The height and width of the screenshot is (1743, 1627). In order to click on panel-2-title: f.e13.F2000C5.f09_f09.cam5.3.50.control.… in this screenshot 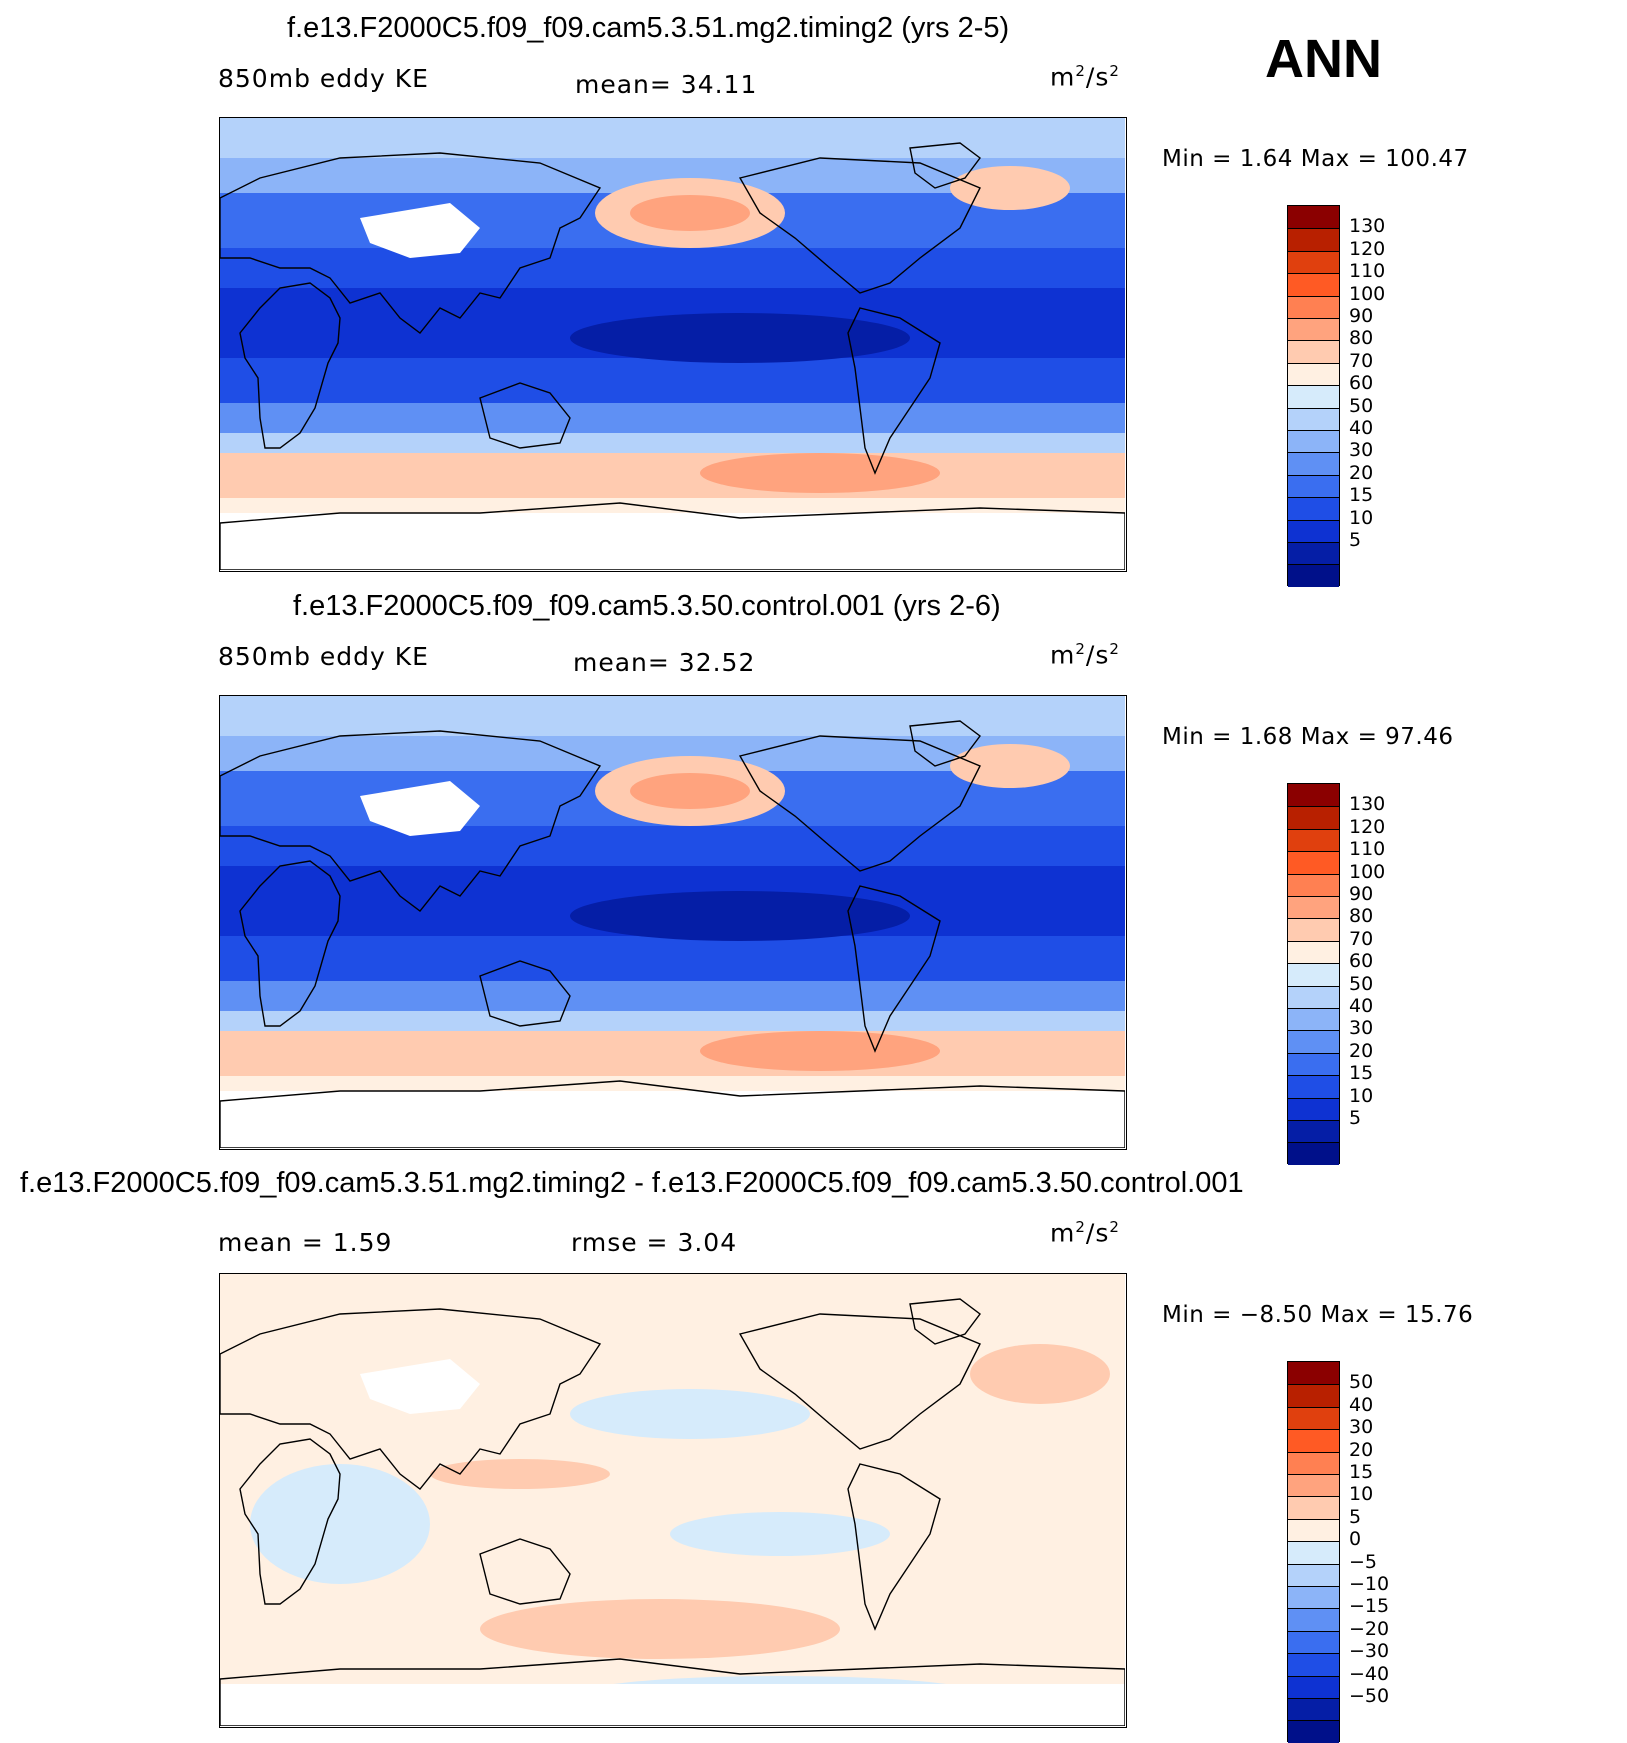, I will do `click(647, 606)`.